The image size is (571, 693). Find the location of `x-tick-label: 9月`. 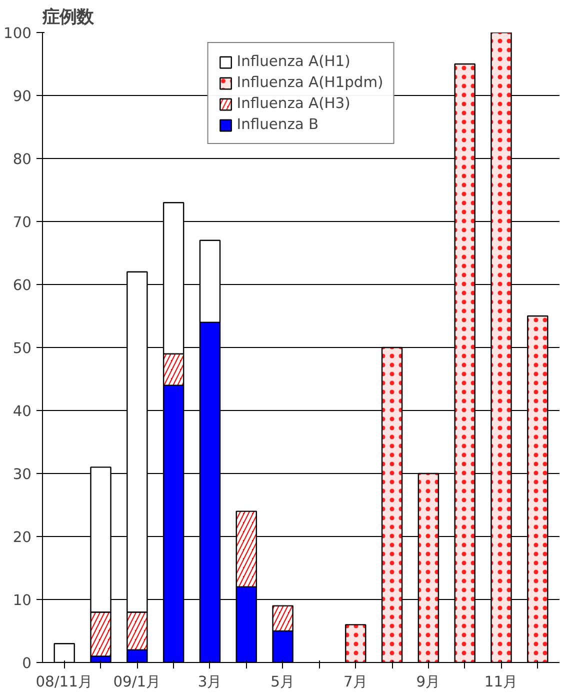

x-tick-label: 9月 is located at coordinates (428, 682).